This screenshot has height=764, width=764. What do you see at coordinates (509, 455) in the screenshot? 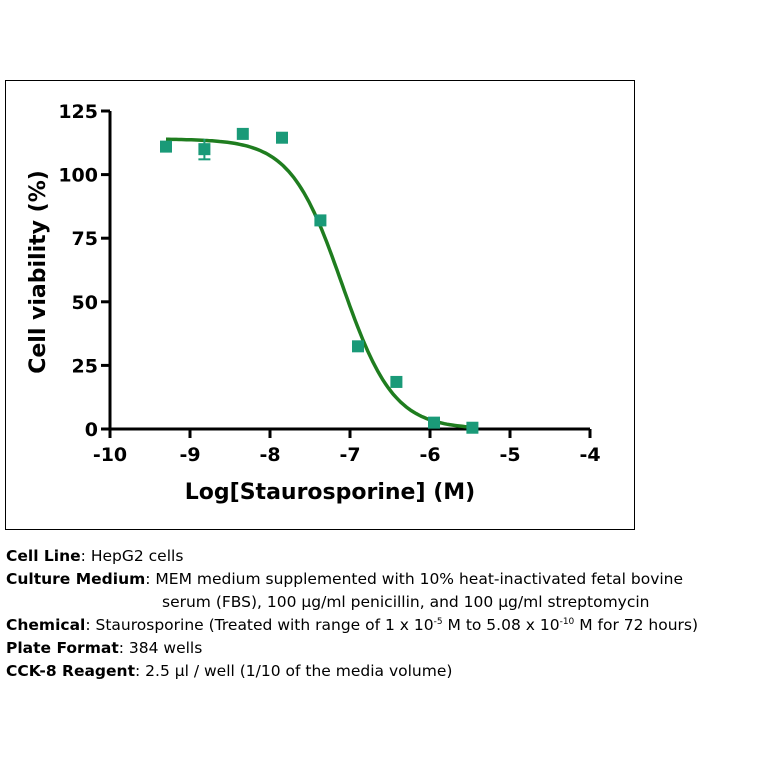
I see `x-tick-label: -5` at bounding box center [509, 455].